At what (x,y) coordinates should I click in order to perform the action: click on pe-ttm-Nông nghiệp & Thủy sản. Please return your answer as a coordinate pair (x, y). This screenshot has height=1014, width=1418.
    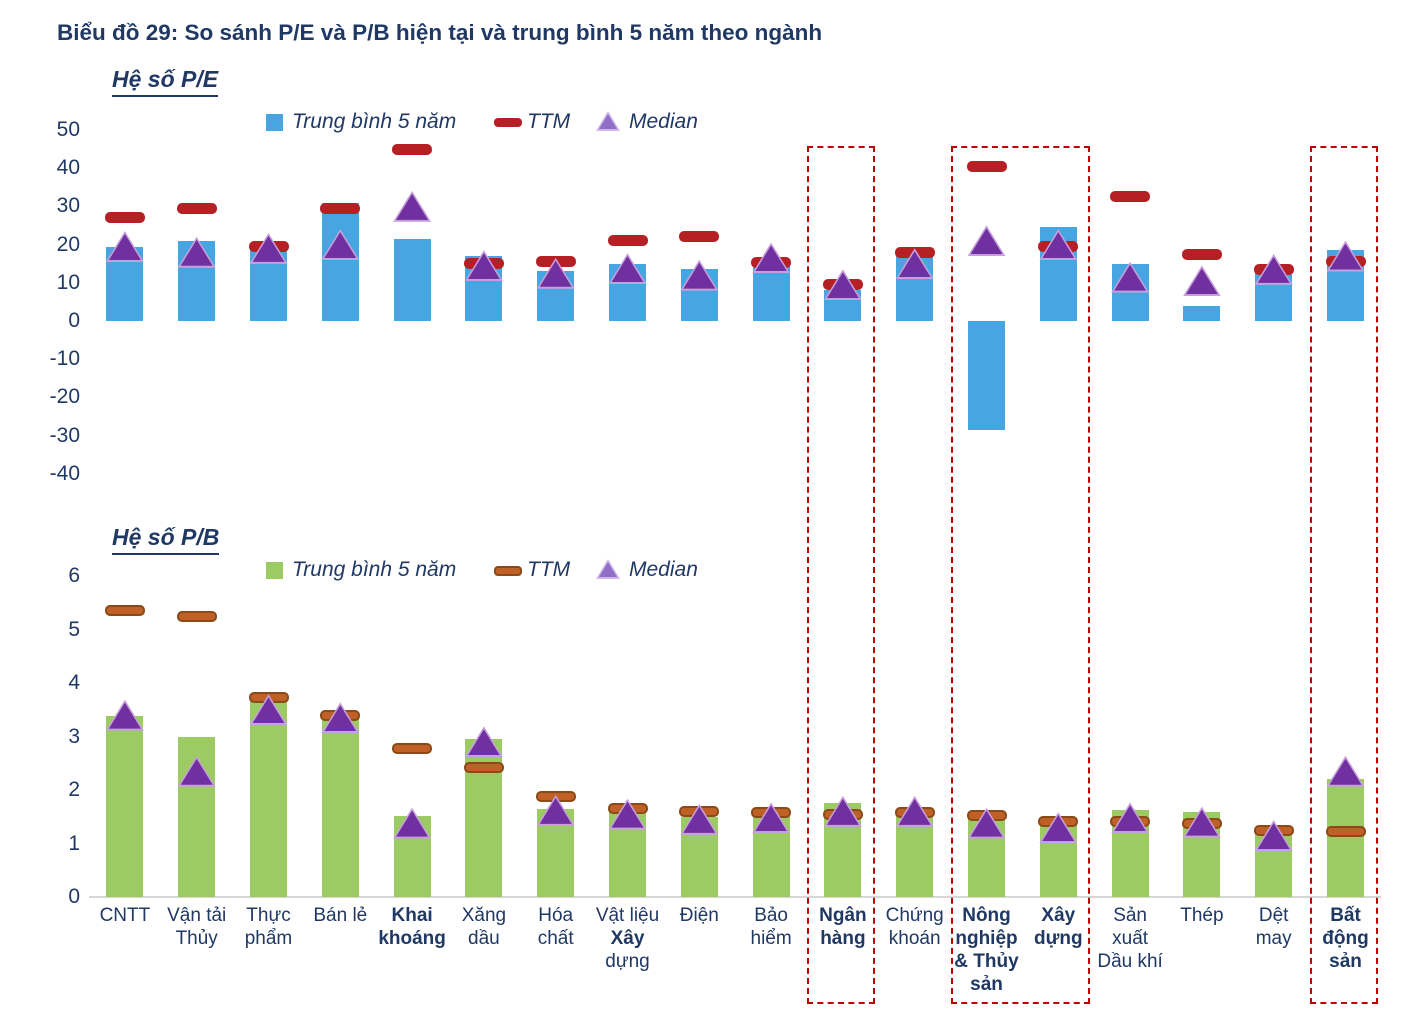
    Looking at the image, I should click on (986, 166).